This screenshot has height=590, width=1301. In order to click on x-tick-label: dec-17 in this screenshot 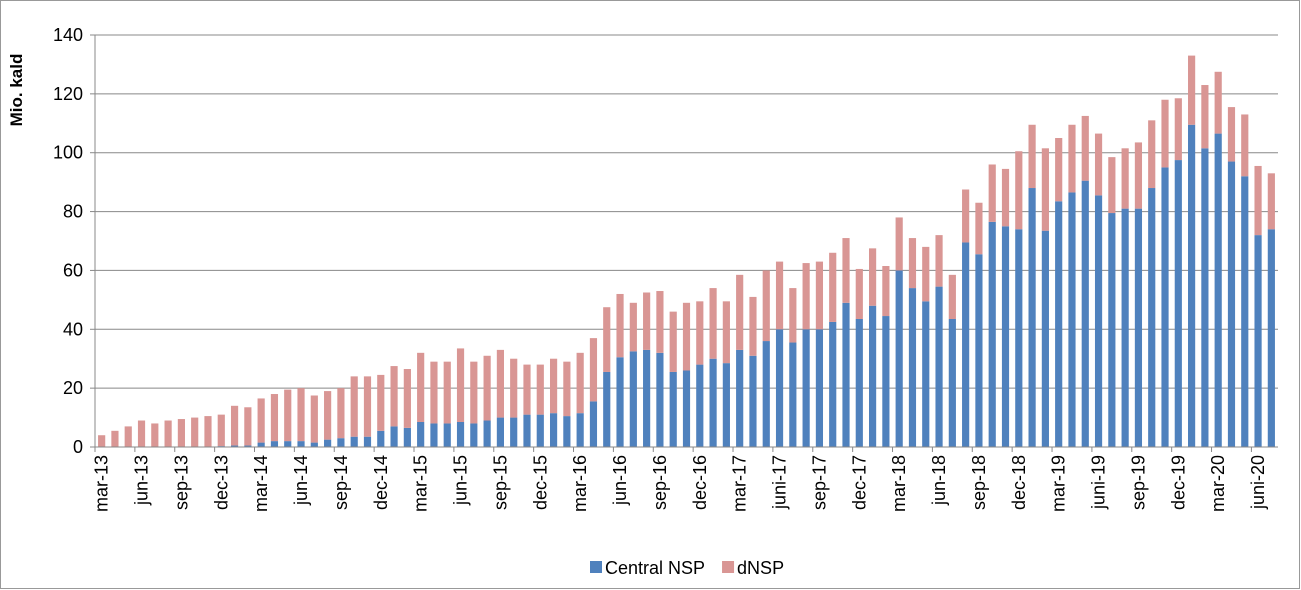, I will do `click(859, 482)`.